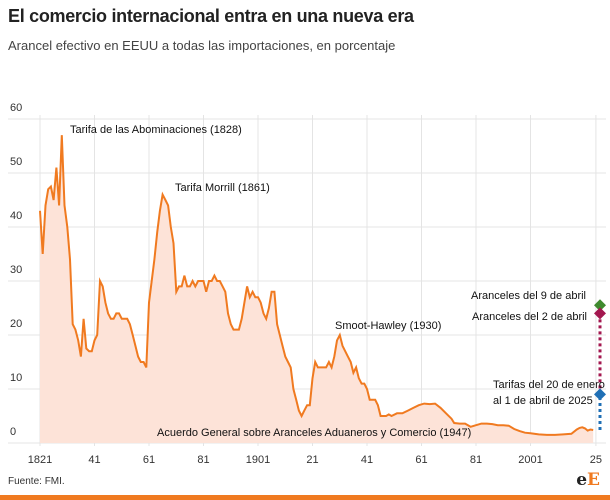  What do you see at coordinates (549, 385) in the screenshot?
I see `marker-label-jan20-line1: Tarifas del 20 de enero` at bounding box center [549, 385].